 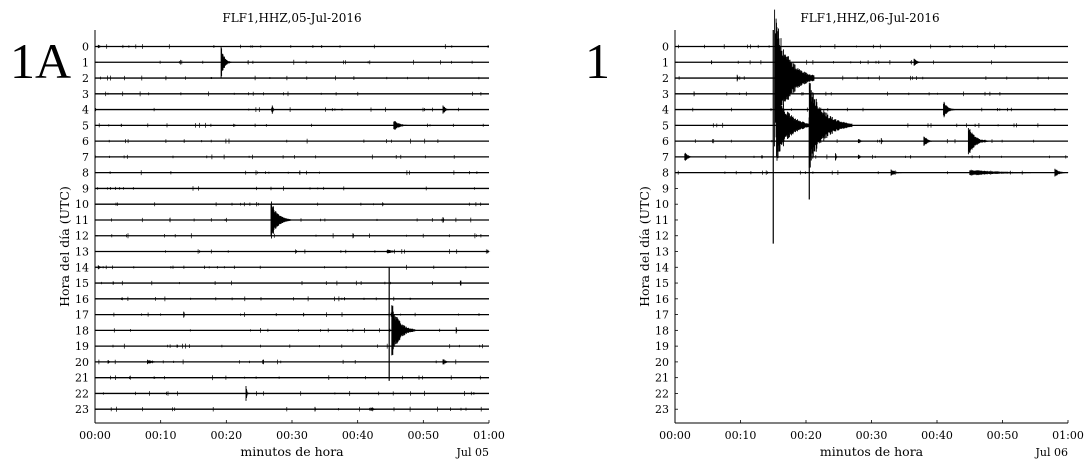 I want to click on date-label: Jul 06, so click(x=1051, y=452).